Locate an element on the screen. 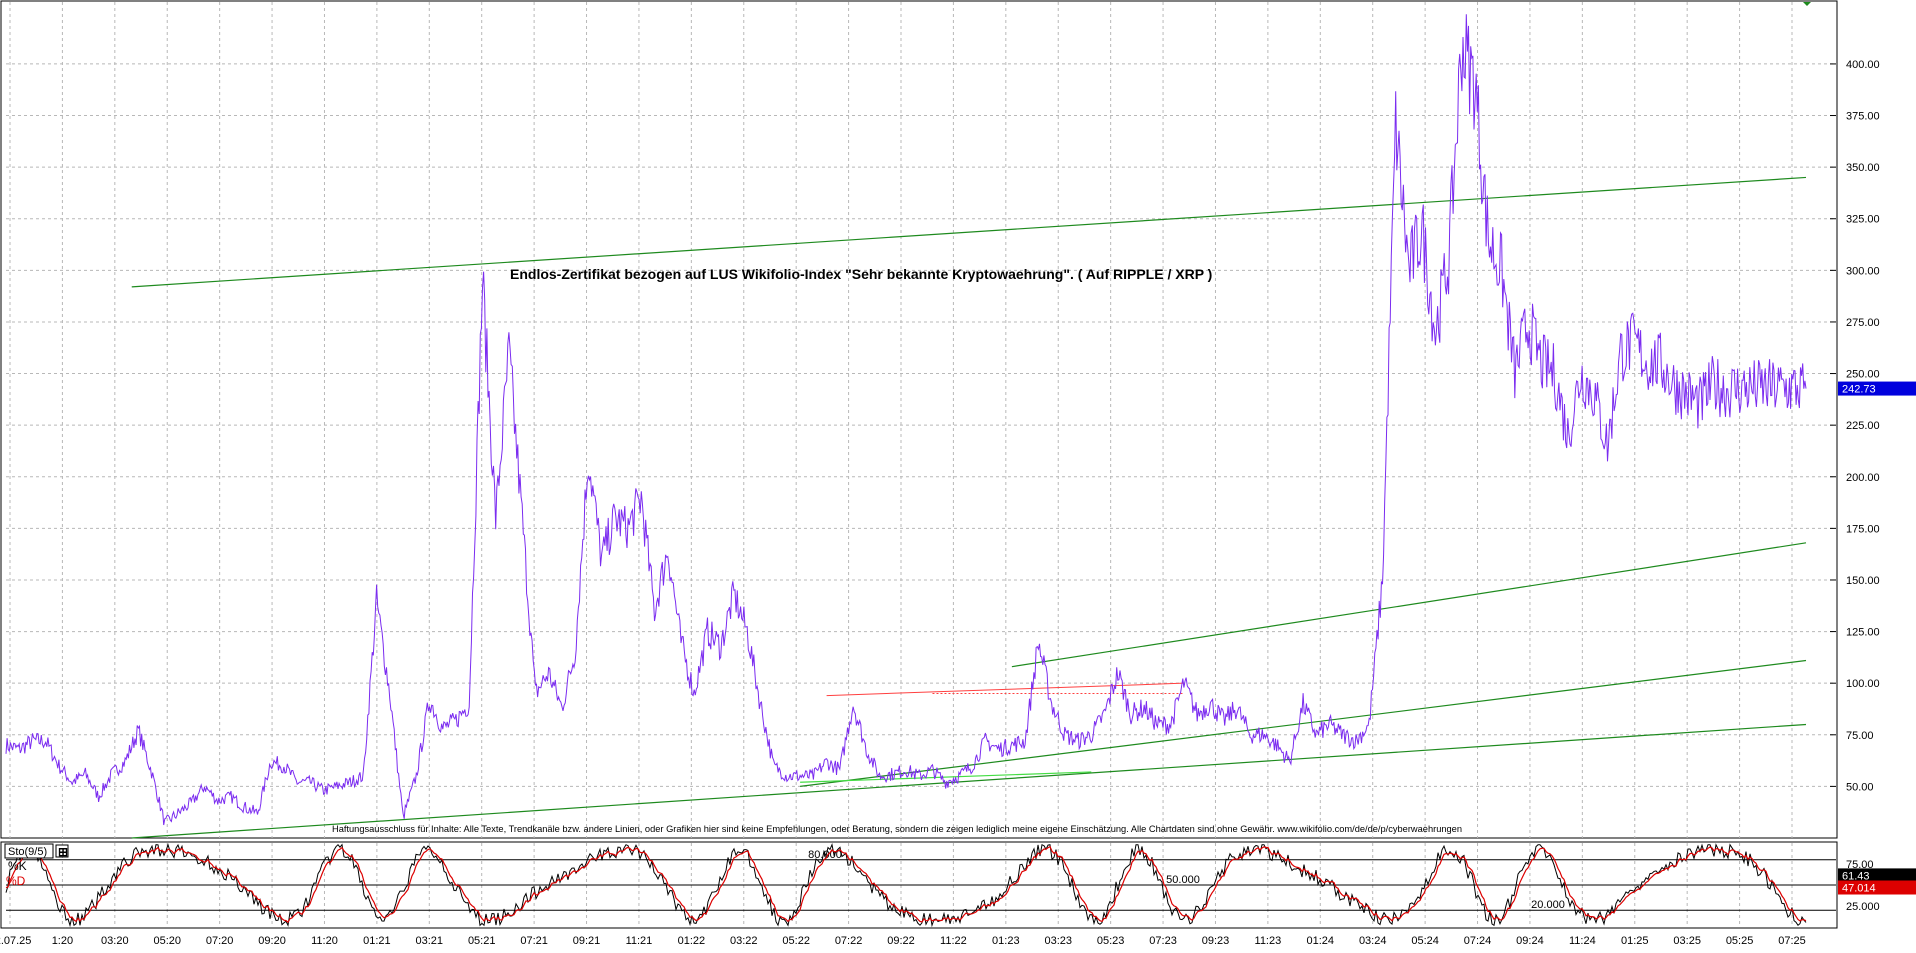 The width and height of the screenshot is (1916, 953). level-label: 50.000 is located at coordinates (1183, 880).